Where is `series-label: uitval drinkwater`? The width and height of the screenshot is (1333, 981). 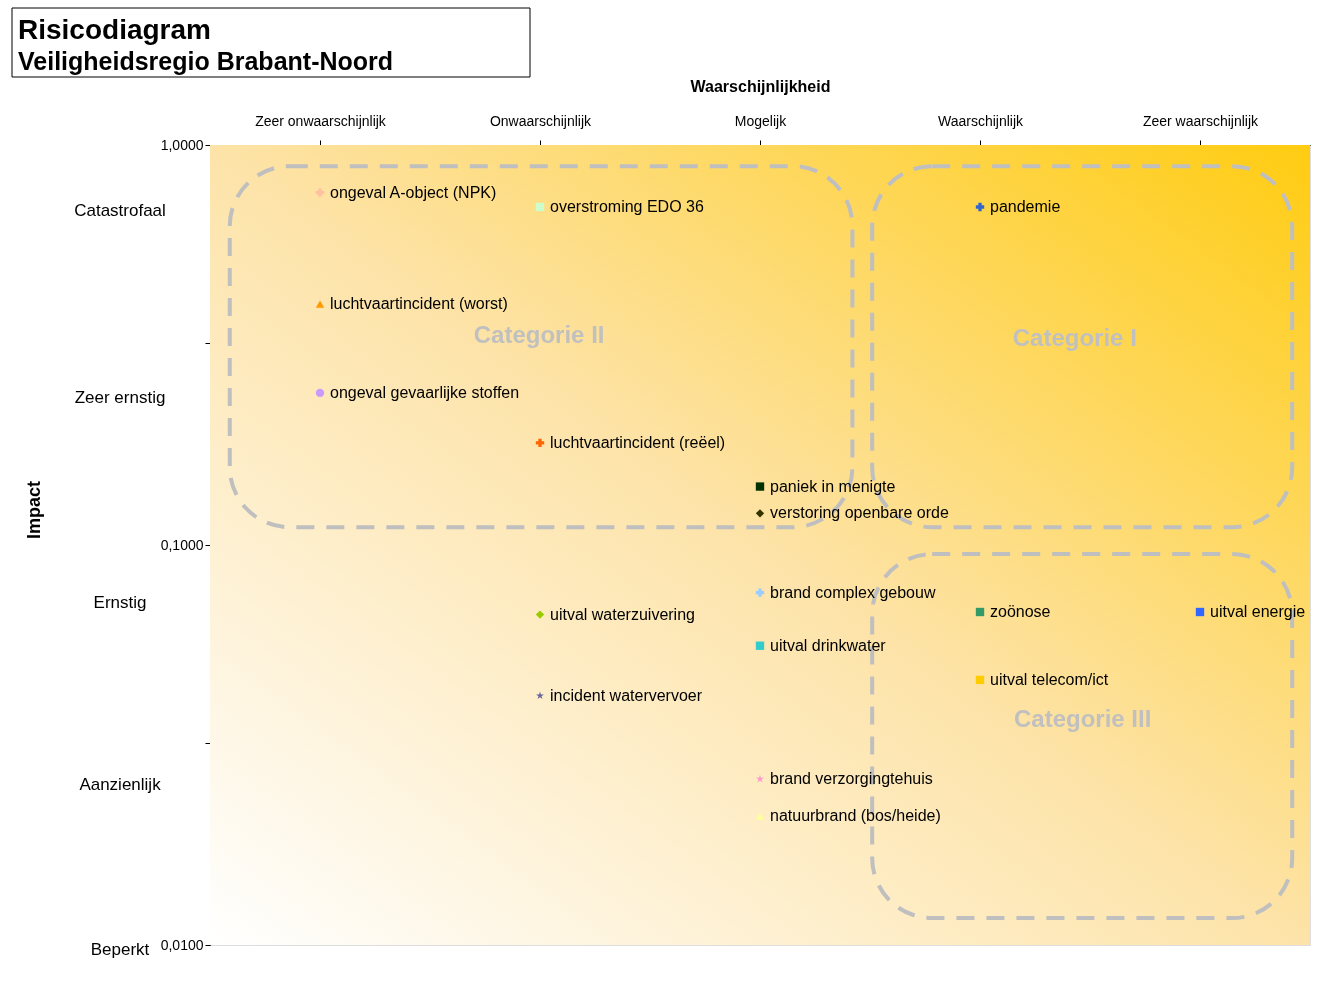
series-label: uitval drinkwater is located at coordinates (828, 645).